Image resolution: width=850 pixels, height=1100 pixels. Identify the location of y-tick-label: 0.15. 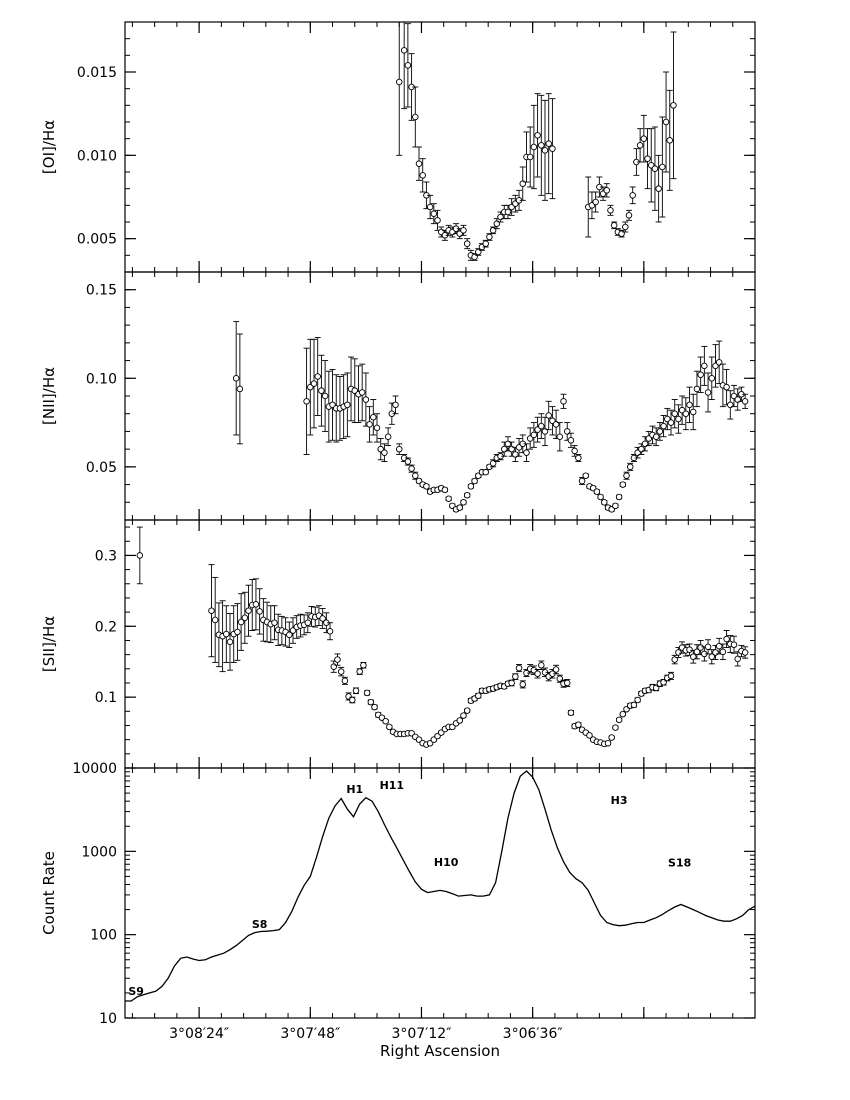
(101, 291).